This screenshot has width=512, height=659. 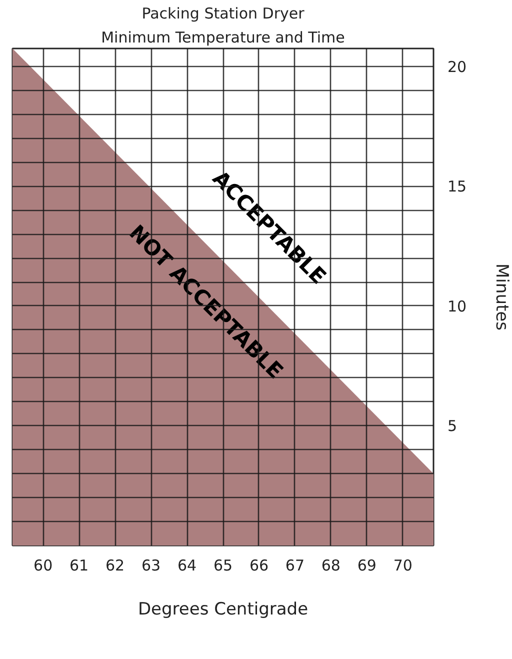 What do you see at coordinates (223, 565) in the screenshot?
I see `x-tick-label: 65` at bounding box center [223, 565].